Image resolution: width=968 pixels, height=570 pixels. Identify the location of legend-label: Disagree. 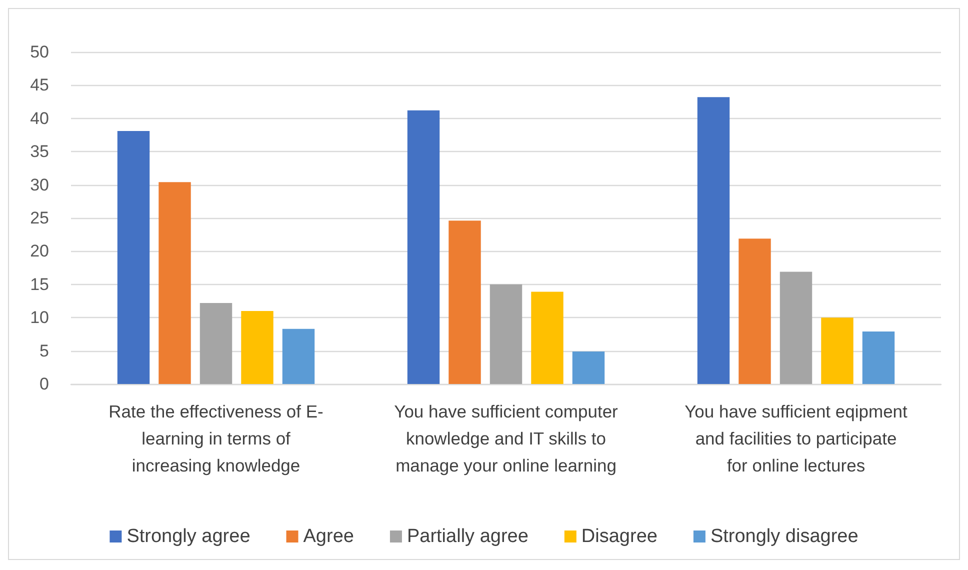
(619, 536).